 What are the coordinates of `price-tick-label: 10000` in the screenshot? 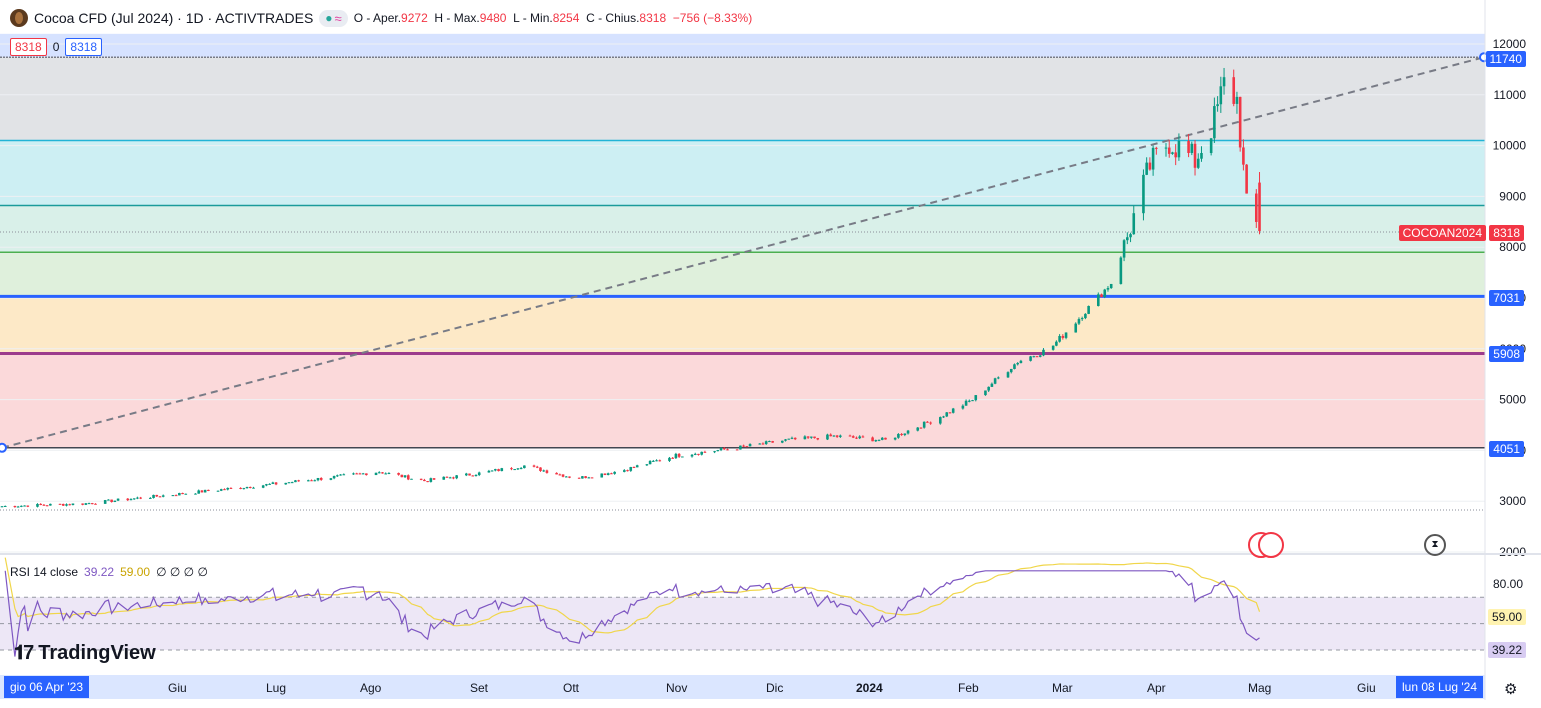 It's located at (1510, 146).